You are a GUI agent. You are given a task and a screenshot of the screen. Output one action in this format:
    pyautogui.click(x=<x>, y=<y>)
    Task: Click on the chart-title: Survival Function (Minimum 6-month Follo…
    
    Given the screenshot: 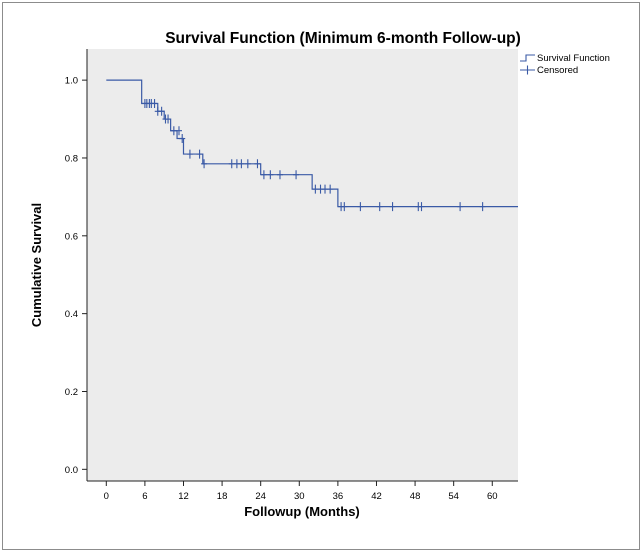 What is the action you would take?
    pyautogui.click(x=343, y=38)
    